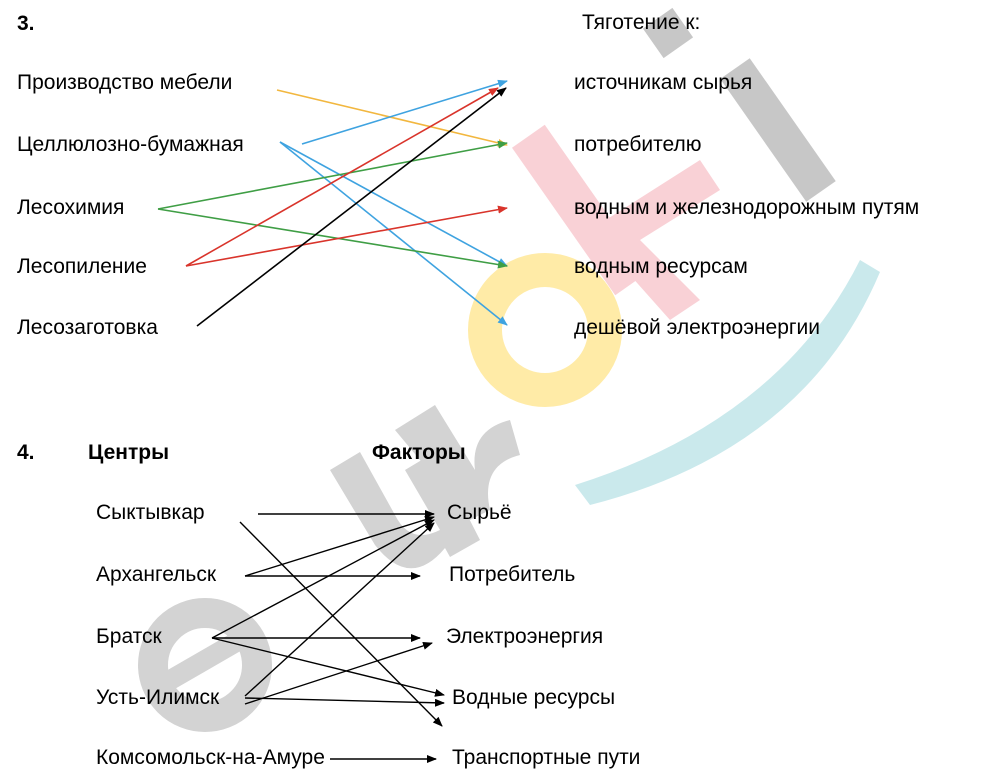 This screenshot has height=784, width=988. I want to click on arrow-pulp-water, so click(393, 204).